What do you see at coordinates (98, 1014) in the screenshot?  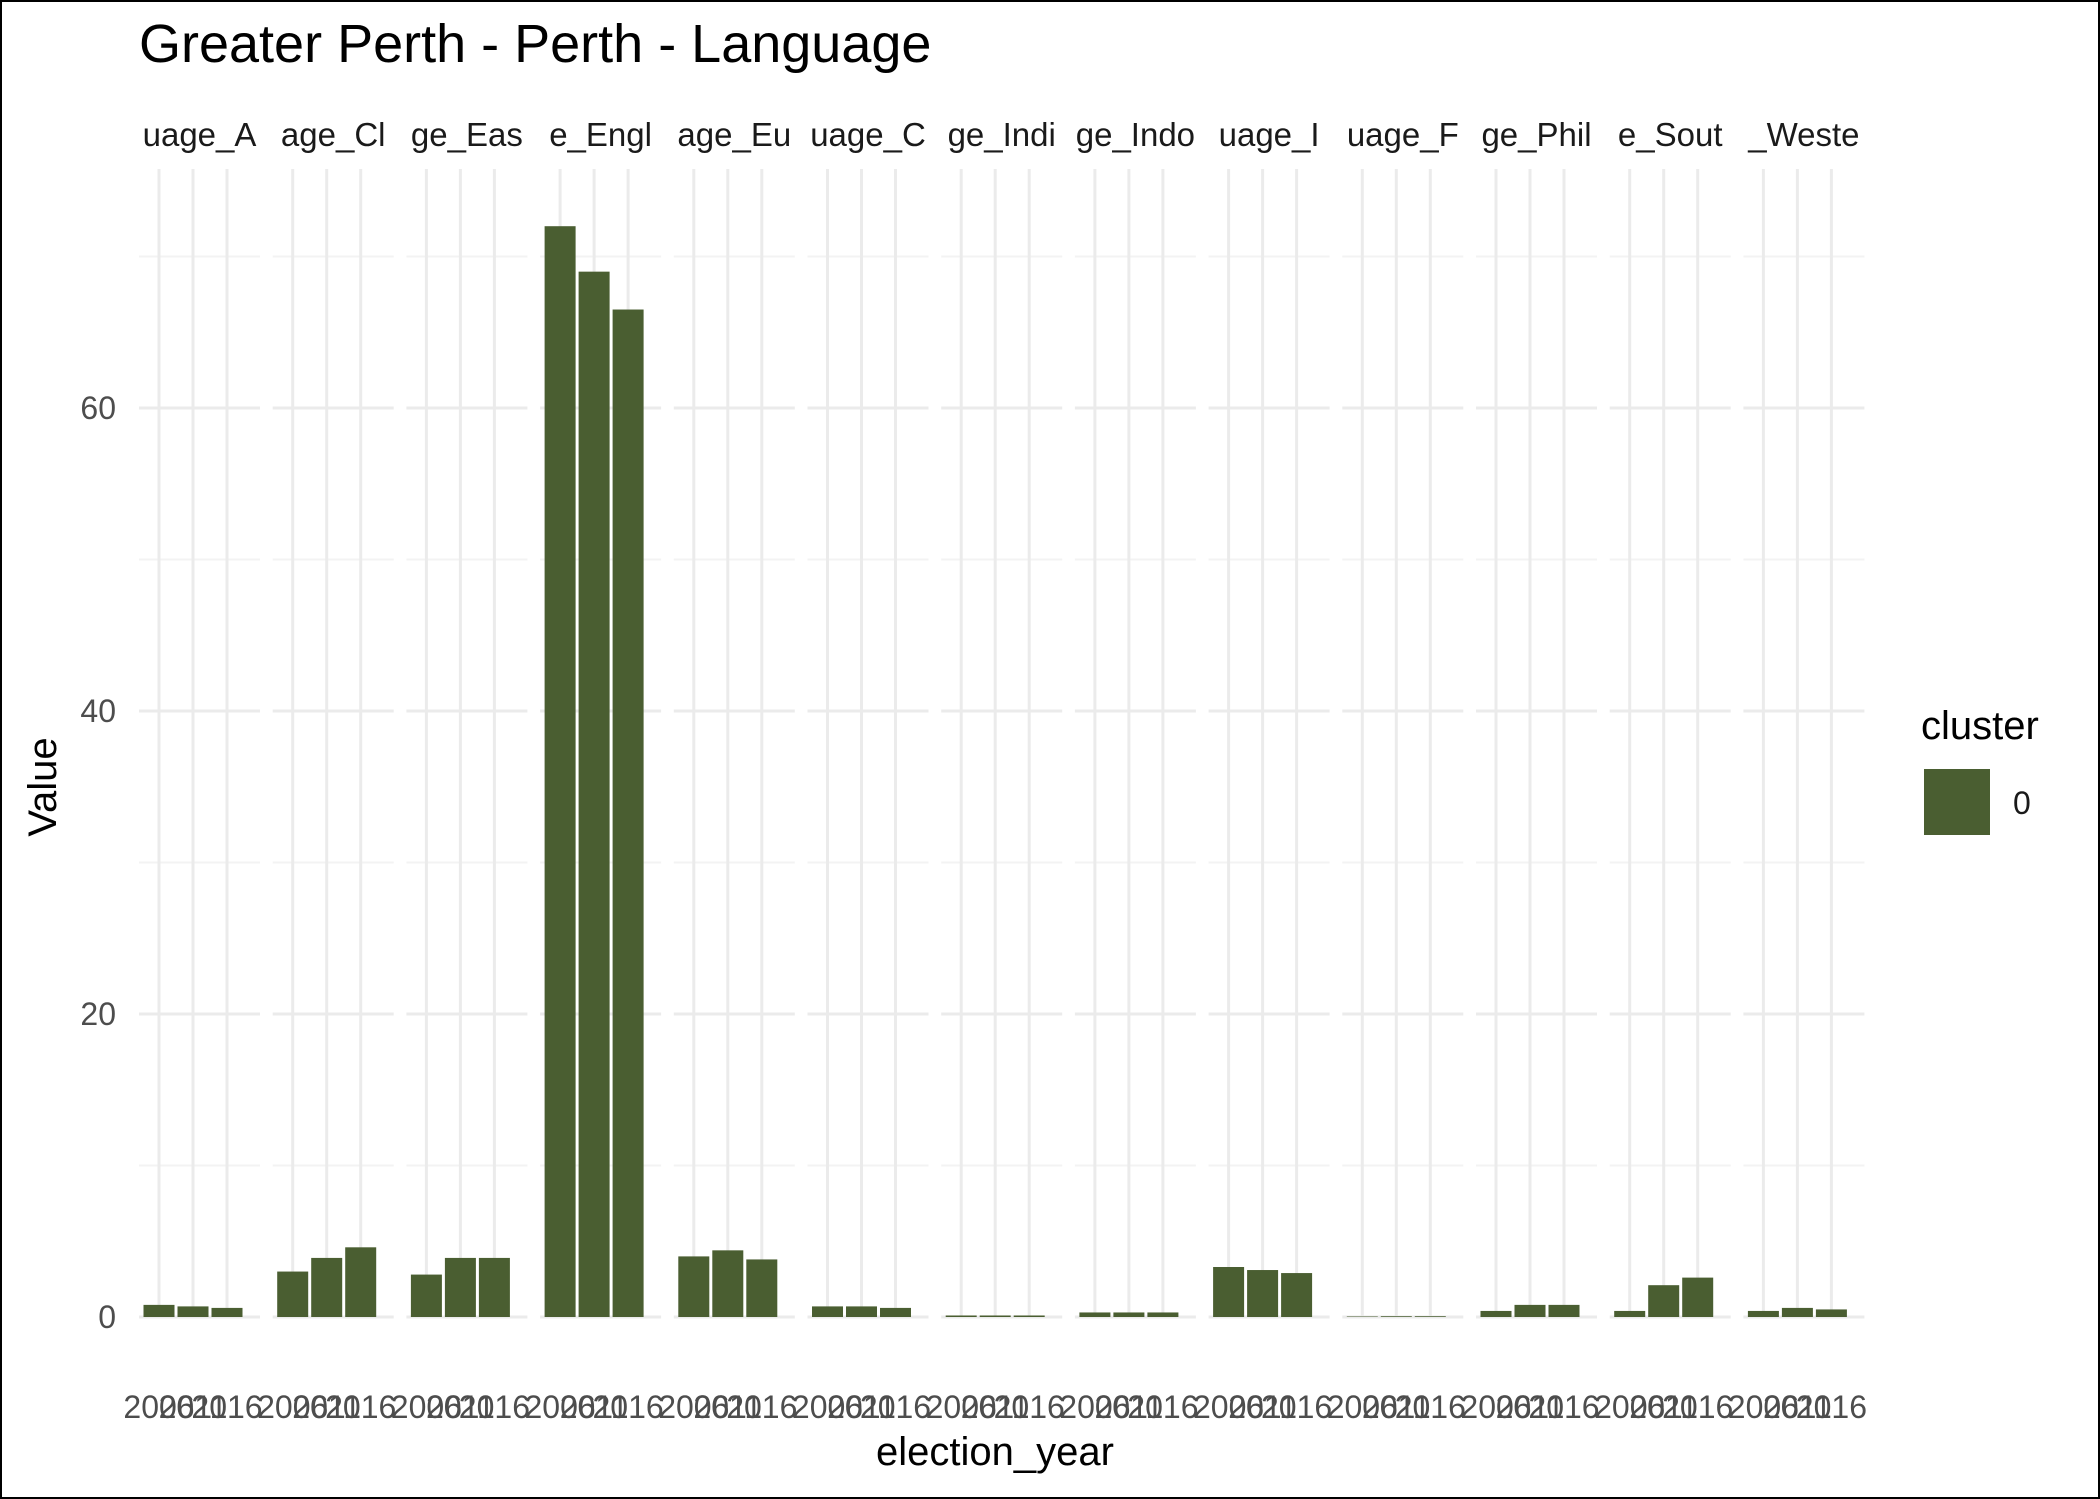 I see `y-tick-label: 20` at bounding box center [98, 1014].